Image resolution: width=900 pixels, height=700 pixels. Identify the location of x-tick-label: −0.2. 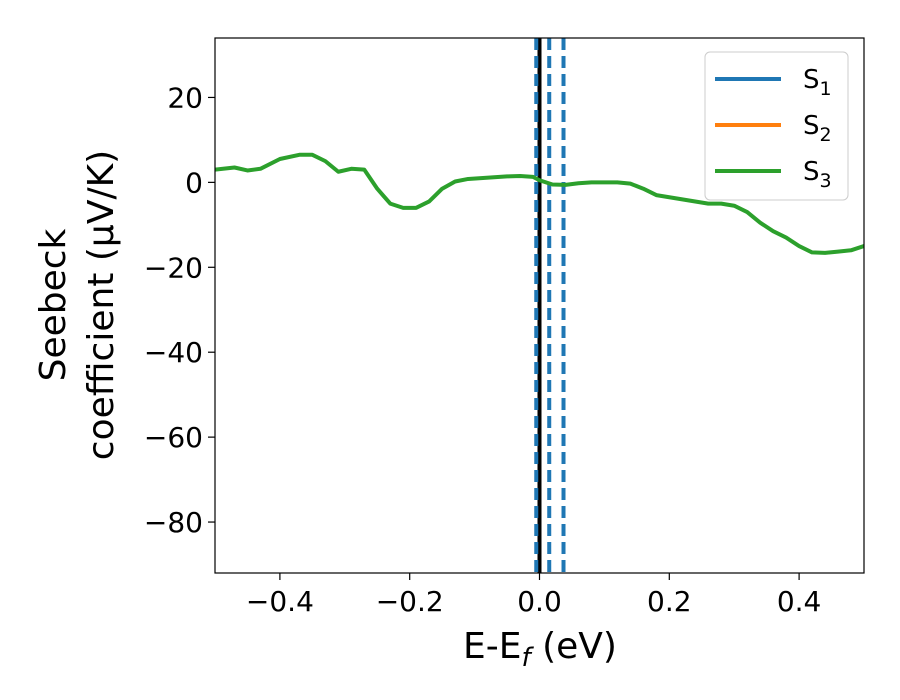
(410, 601).